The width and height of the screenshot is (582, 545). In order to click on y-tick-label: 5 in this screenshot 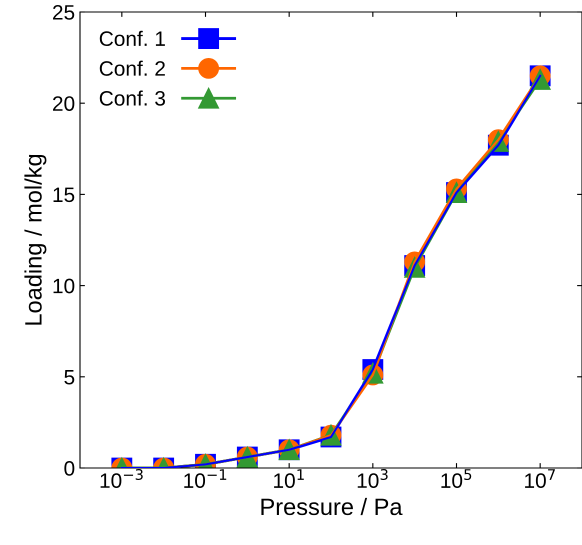, I will do `click(69, 377)`.